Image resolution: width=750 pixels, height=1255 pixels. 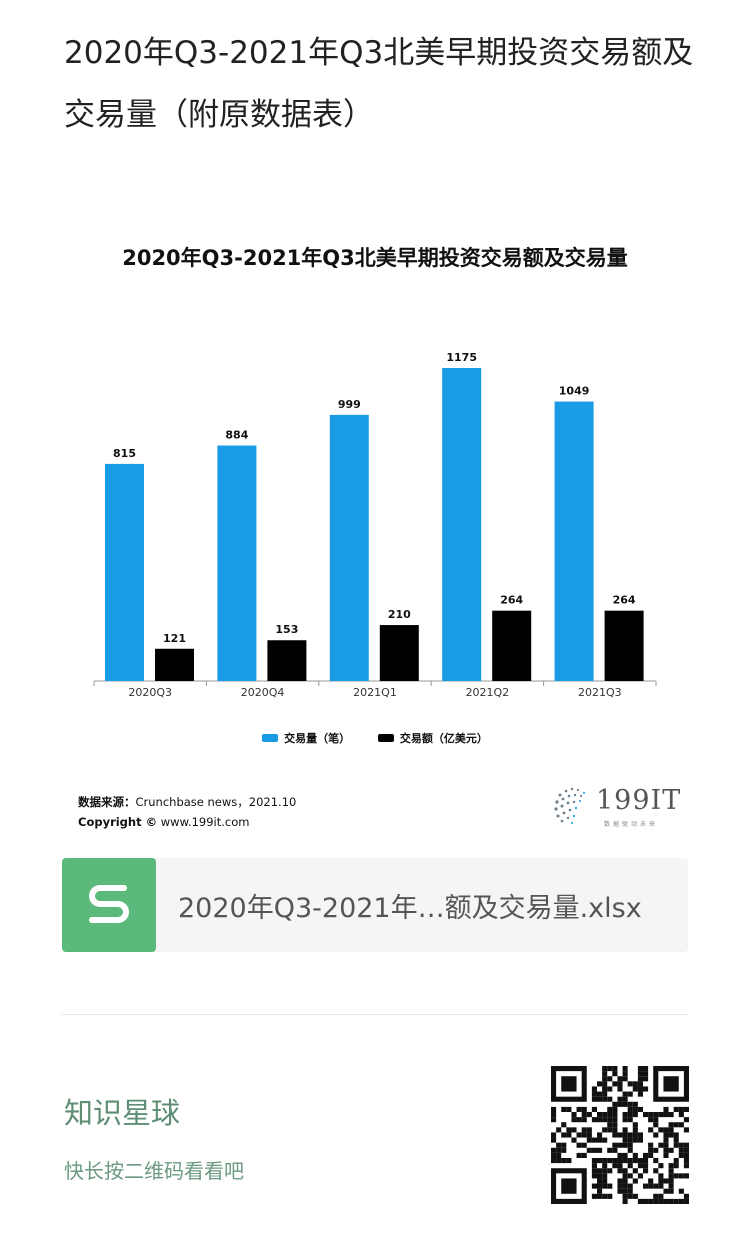 What do you see at coordinates (317, 738) in the screenshot?
I see `legend-label-volume: 交易量（笔）` at bounding box center [317, 738].